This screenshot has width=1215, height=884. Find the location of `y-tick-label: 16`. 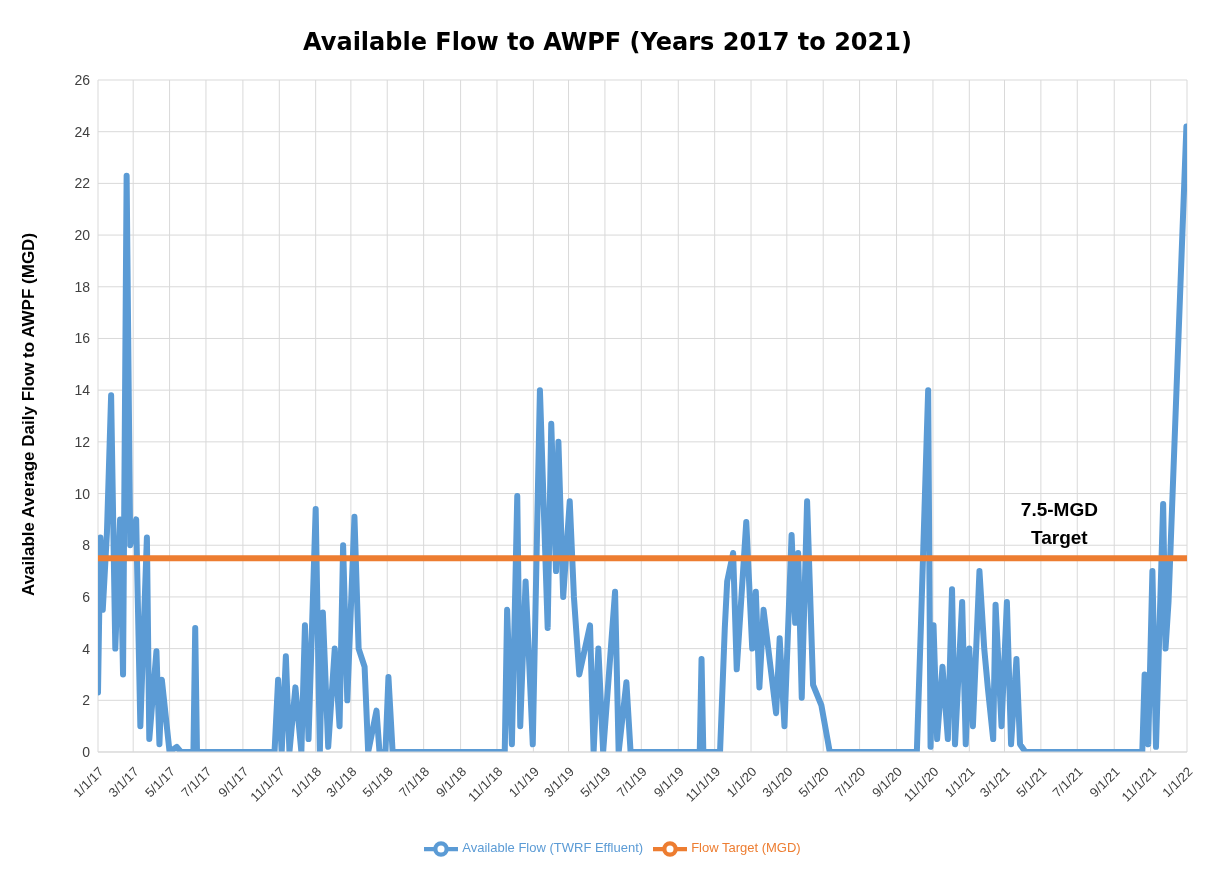

y-tick-label: 16 is located at coordinates (82, 338).